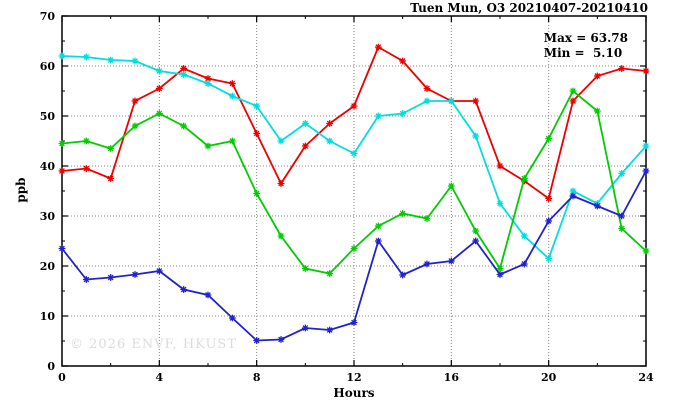 The width and height of the screenshot is (674, 409). What do you see at coordinates (257, 377) in the screenshot?
I see `x-tick-label: 8` at bounding box center [257, 377].